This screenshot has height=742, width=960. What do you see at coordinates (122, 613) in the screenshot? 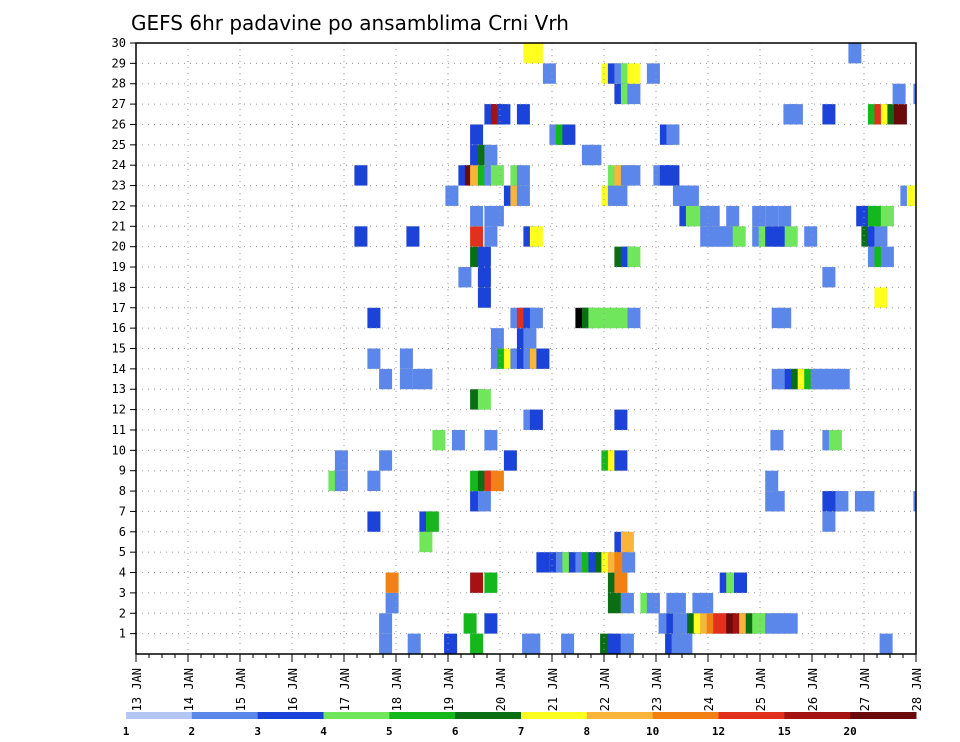
I see `y-tick-label: 2` at bounding box center [122, 613].